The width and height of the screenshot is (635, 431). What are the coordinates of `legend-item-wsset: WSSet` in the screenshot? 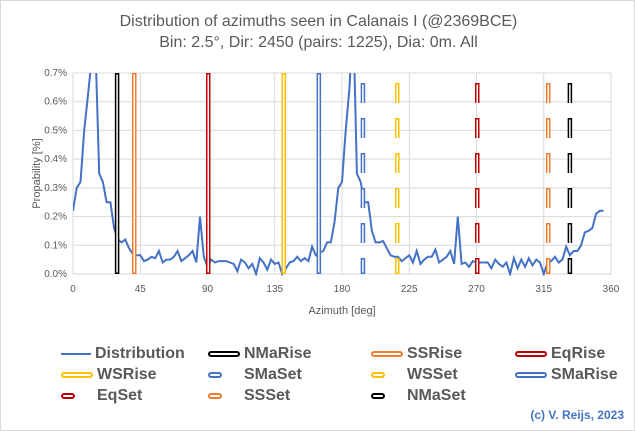 It's located at (414, 375).